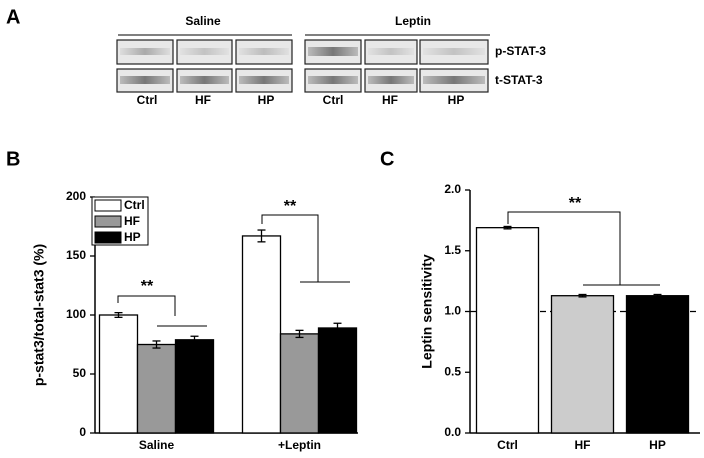 The width and height of the screenshot is (704, 458). I want to click on y-tick-label: 1.0, so click(452, 311).